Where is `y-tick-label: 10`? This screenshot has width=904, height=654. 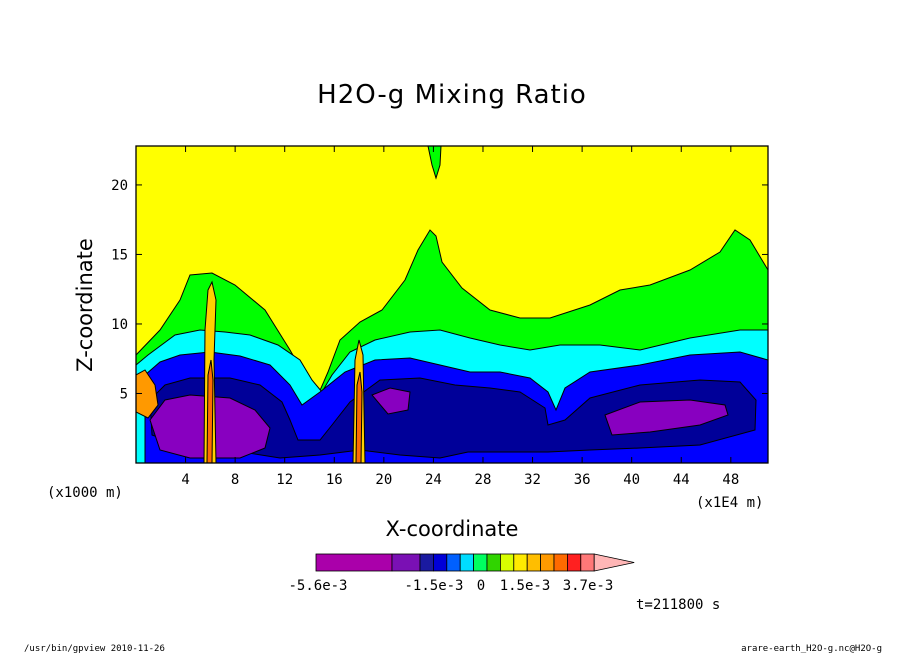
y-tick-label: 10 is located at coordinates (119, 325).